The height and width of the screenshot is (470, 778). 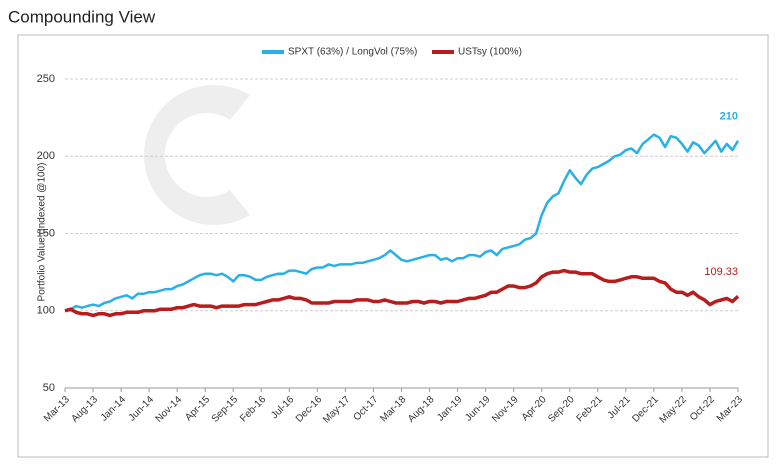 What do you see at coordinates (114, 409) in the screenshot?
I see `x-tick-label: Jan-14` at bounding box center [114, 409].